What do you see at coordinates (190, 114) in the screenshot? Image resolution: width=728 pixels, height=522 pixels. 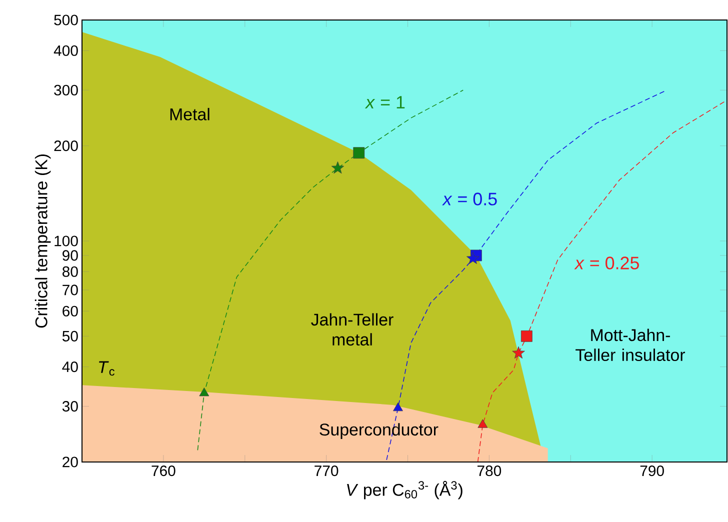 I see `annotation: Metal` at bounding box center [190, 114].